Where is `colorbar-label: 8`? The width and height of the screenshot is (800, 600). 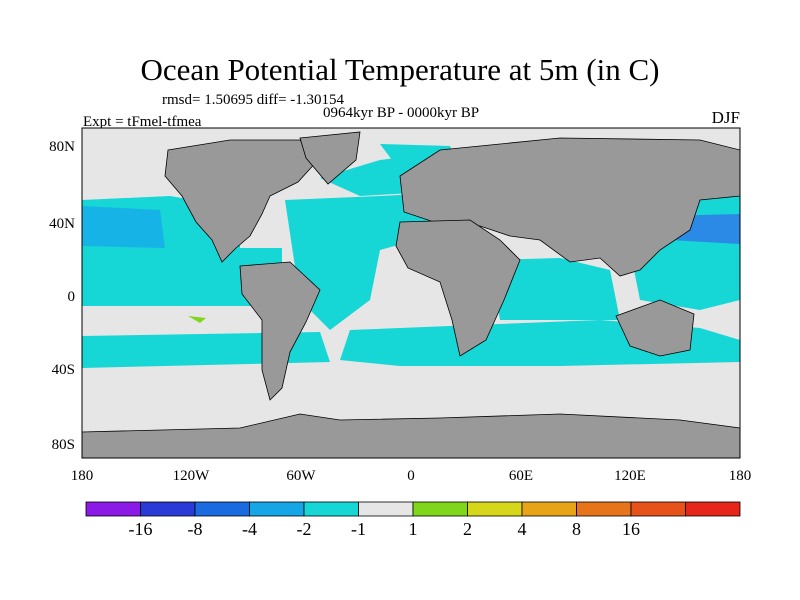
colorbar-label: 8 is located at coordinates (576, 529).